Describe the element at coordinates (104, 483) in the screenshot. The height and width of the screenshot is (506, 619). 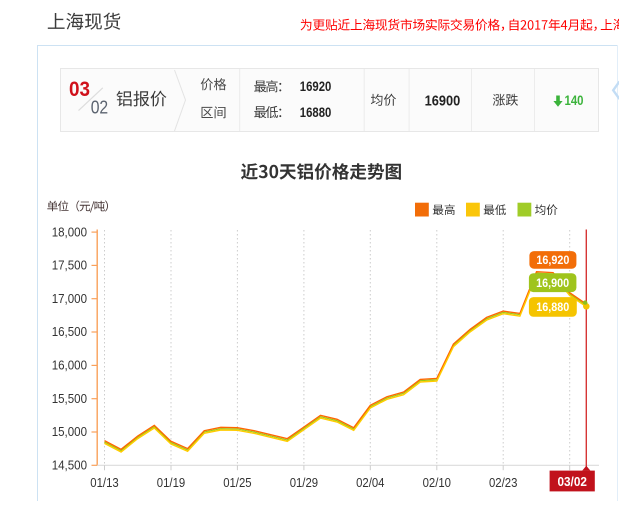
I see `svg-text: 01/13` at that location.